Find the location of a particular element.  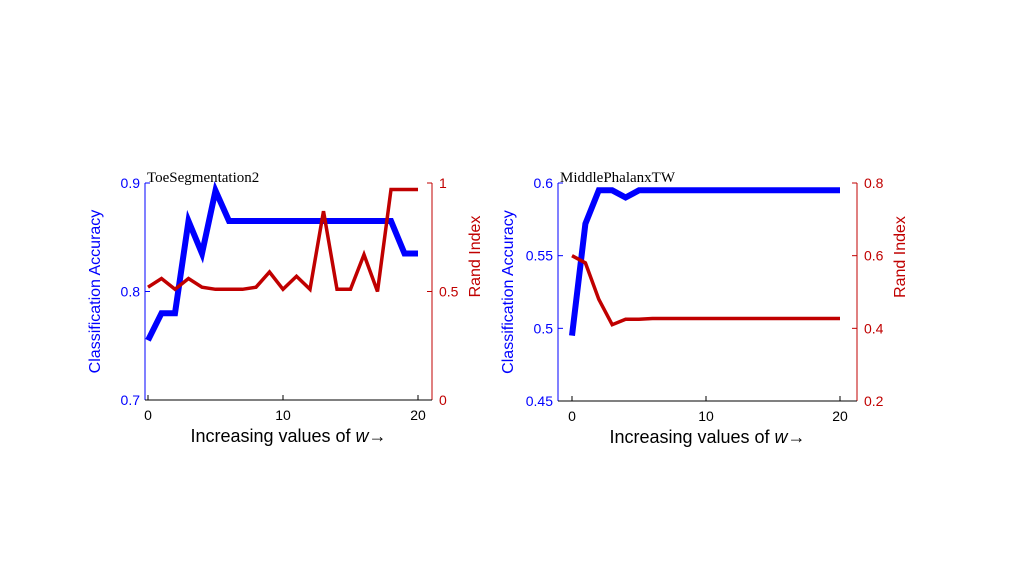

right-y-tick-label: 0.6 is located at coordinates (874, 256).